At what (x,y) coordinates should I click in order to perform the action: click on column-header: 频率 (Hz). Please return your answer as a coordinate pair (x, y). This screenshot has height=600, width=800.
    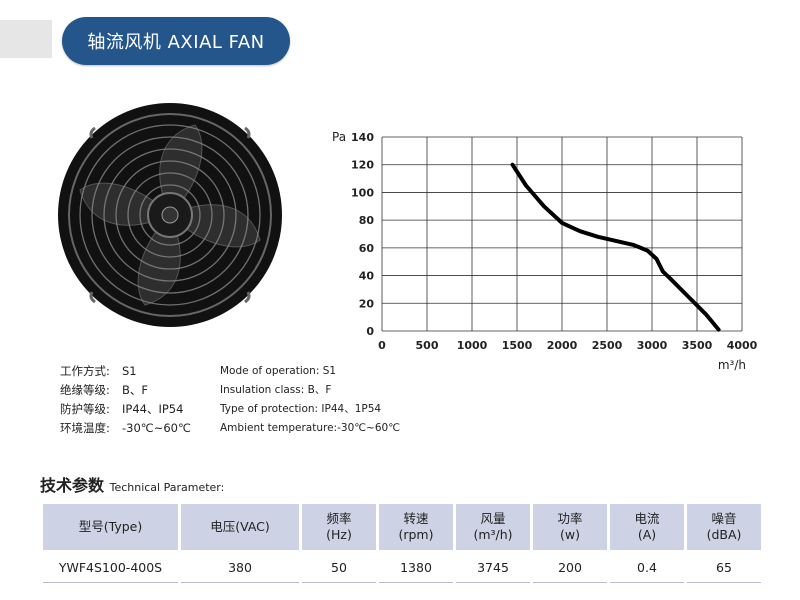
    Looking at the image, I should click on (339, 527).